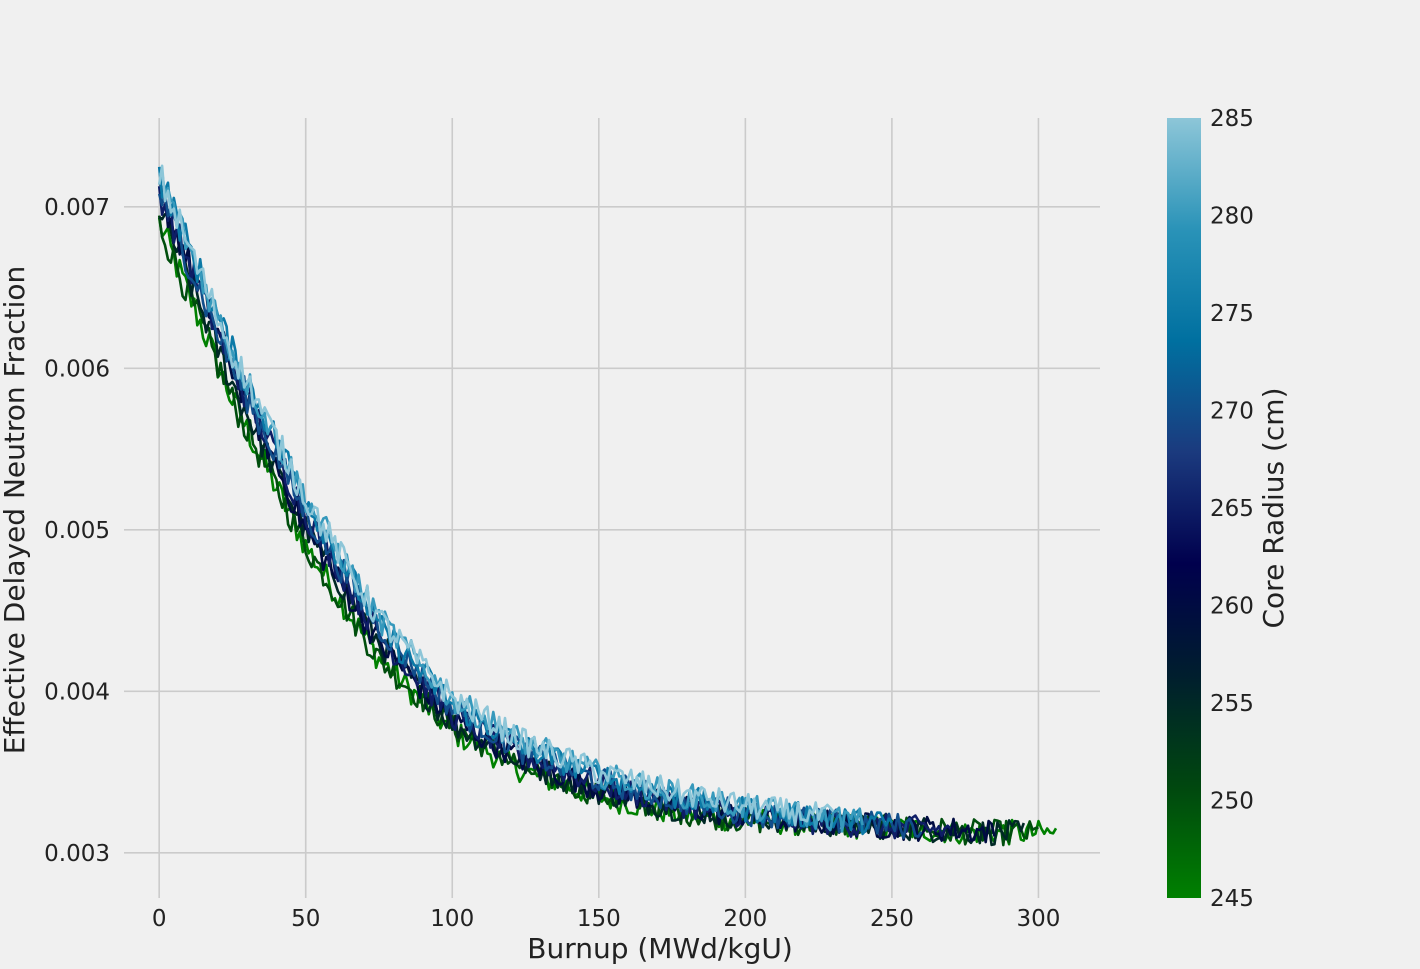  I want to click on colorbar-tick-label: 265, so click(1232, 509).